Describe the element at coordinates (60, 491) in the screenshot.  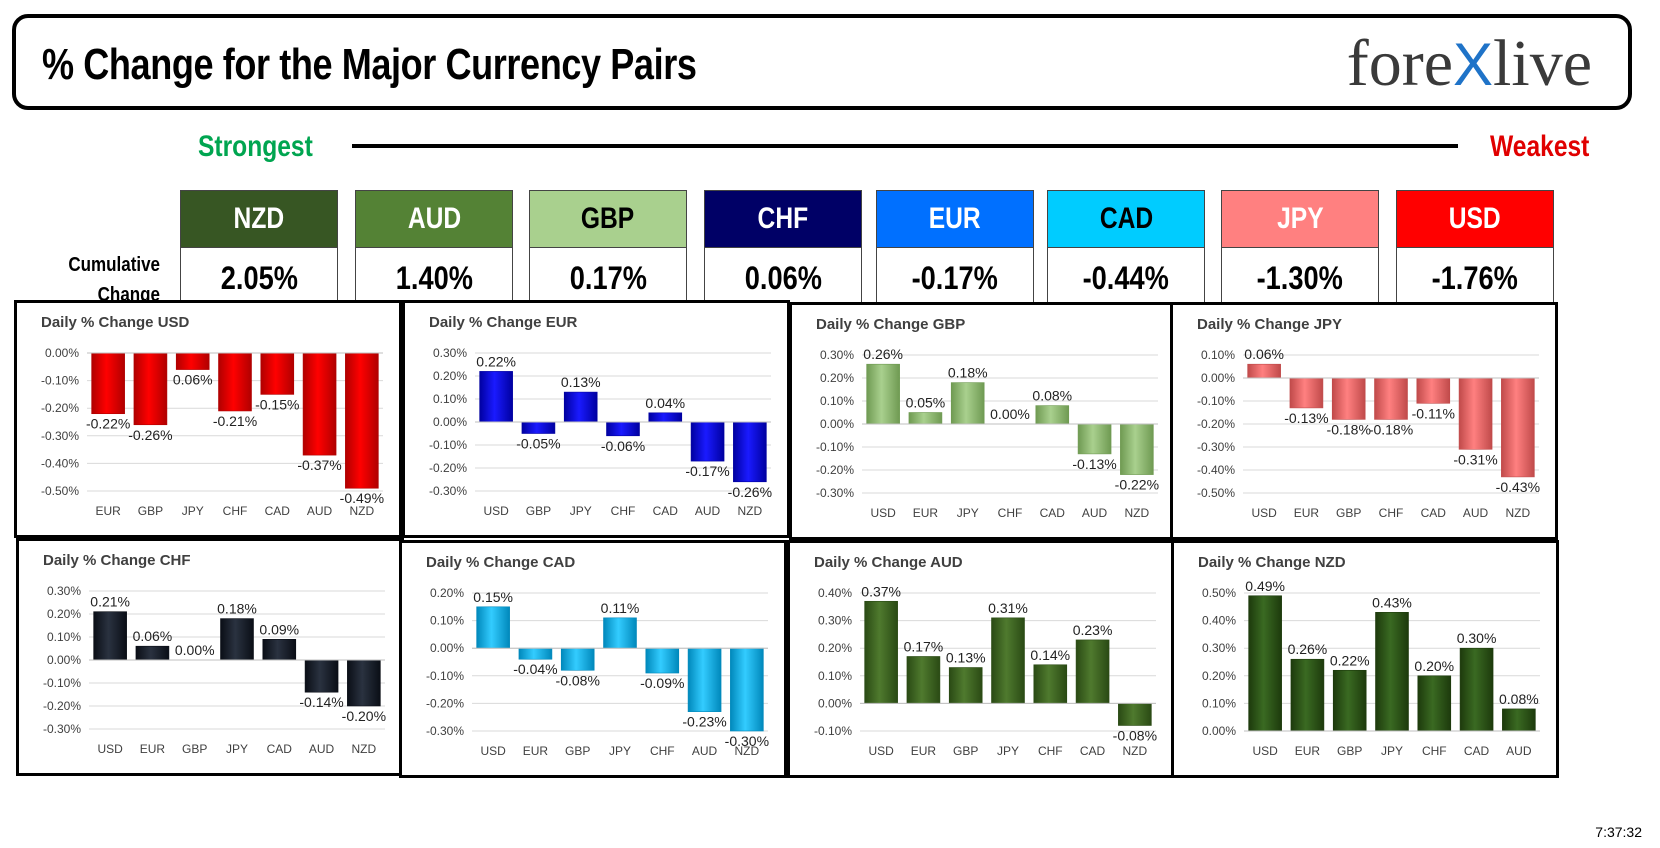
I see `y-tick-label: -0.50%` at that location.